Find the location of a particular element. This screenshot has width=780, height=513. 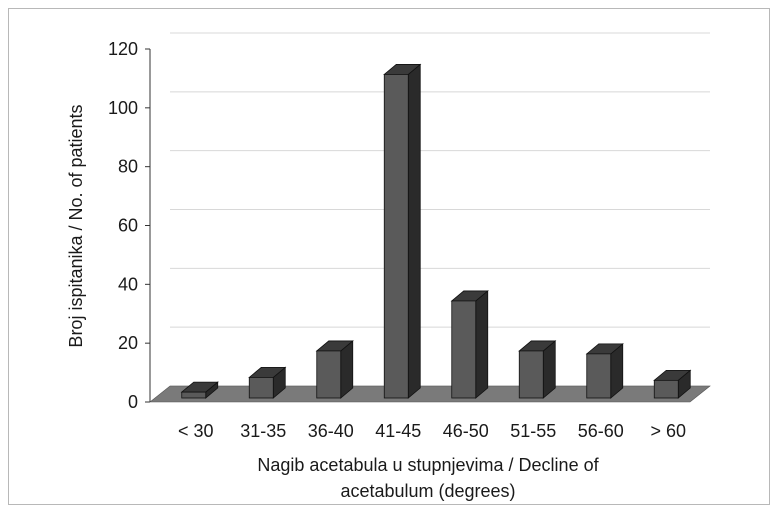

y-tick-label-6: 120 is located at coordinates (123, 49).